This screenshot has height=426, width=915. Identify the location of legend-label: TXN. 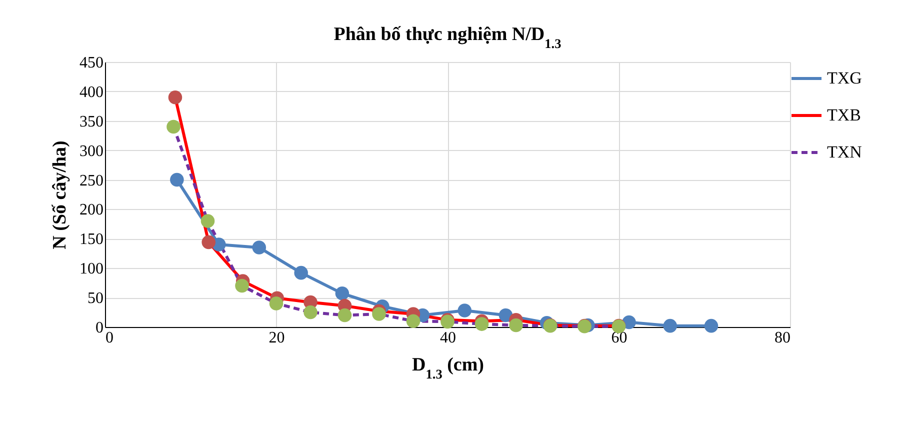
(844, 152).